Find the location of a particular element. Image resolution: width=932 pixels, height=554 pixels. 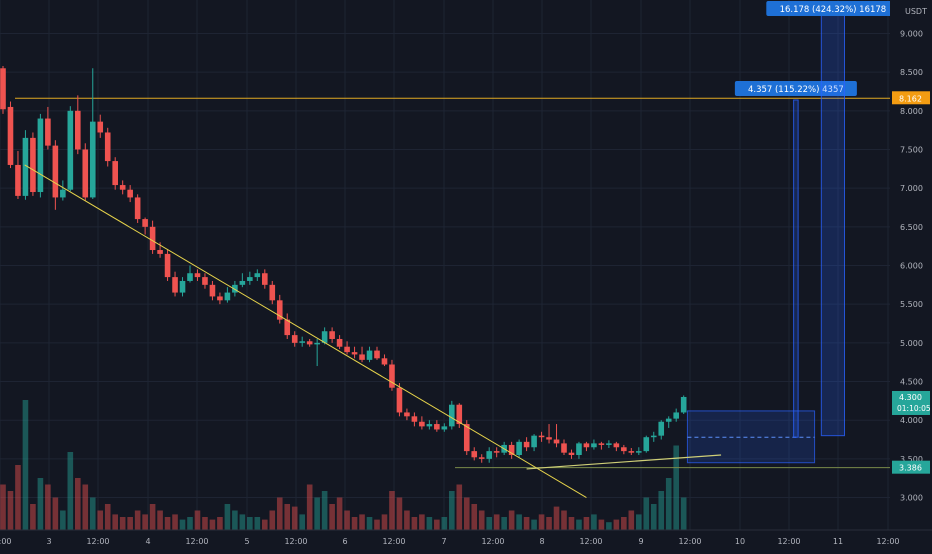

resistance-price-tag-bg is located at coordinates (911, 98).